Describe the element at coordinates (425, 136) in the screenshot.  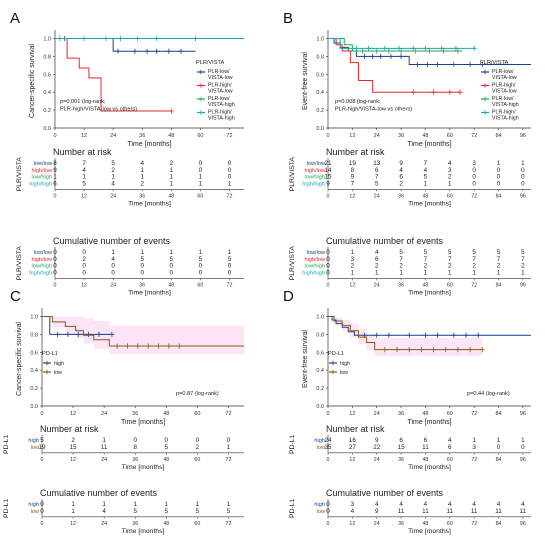
I see `x-tick-label: 48` at that location.